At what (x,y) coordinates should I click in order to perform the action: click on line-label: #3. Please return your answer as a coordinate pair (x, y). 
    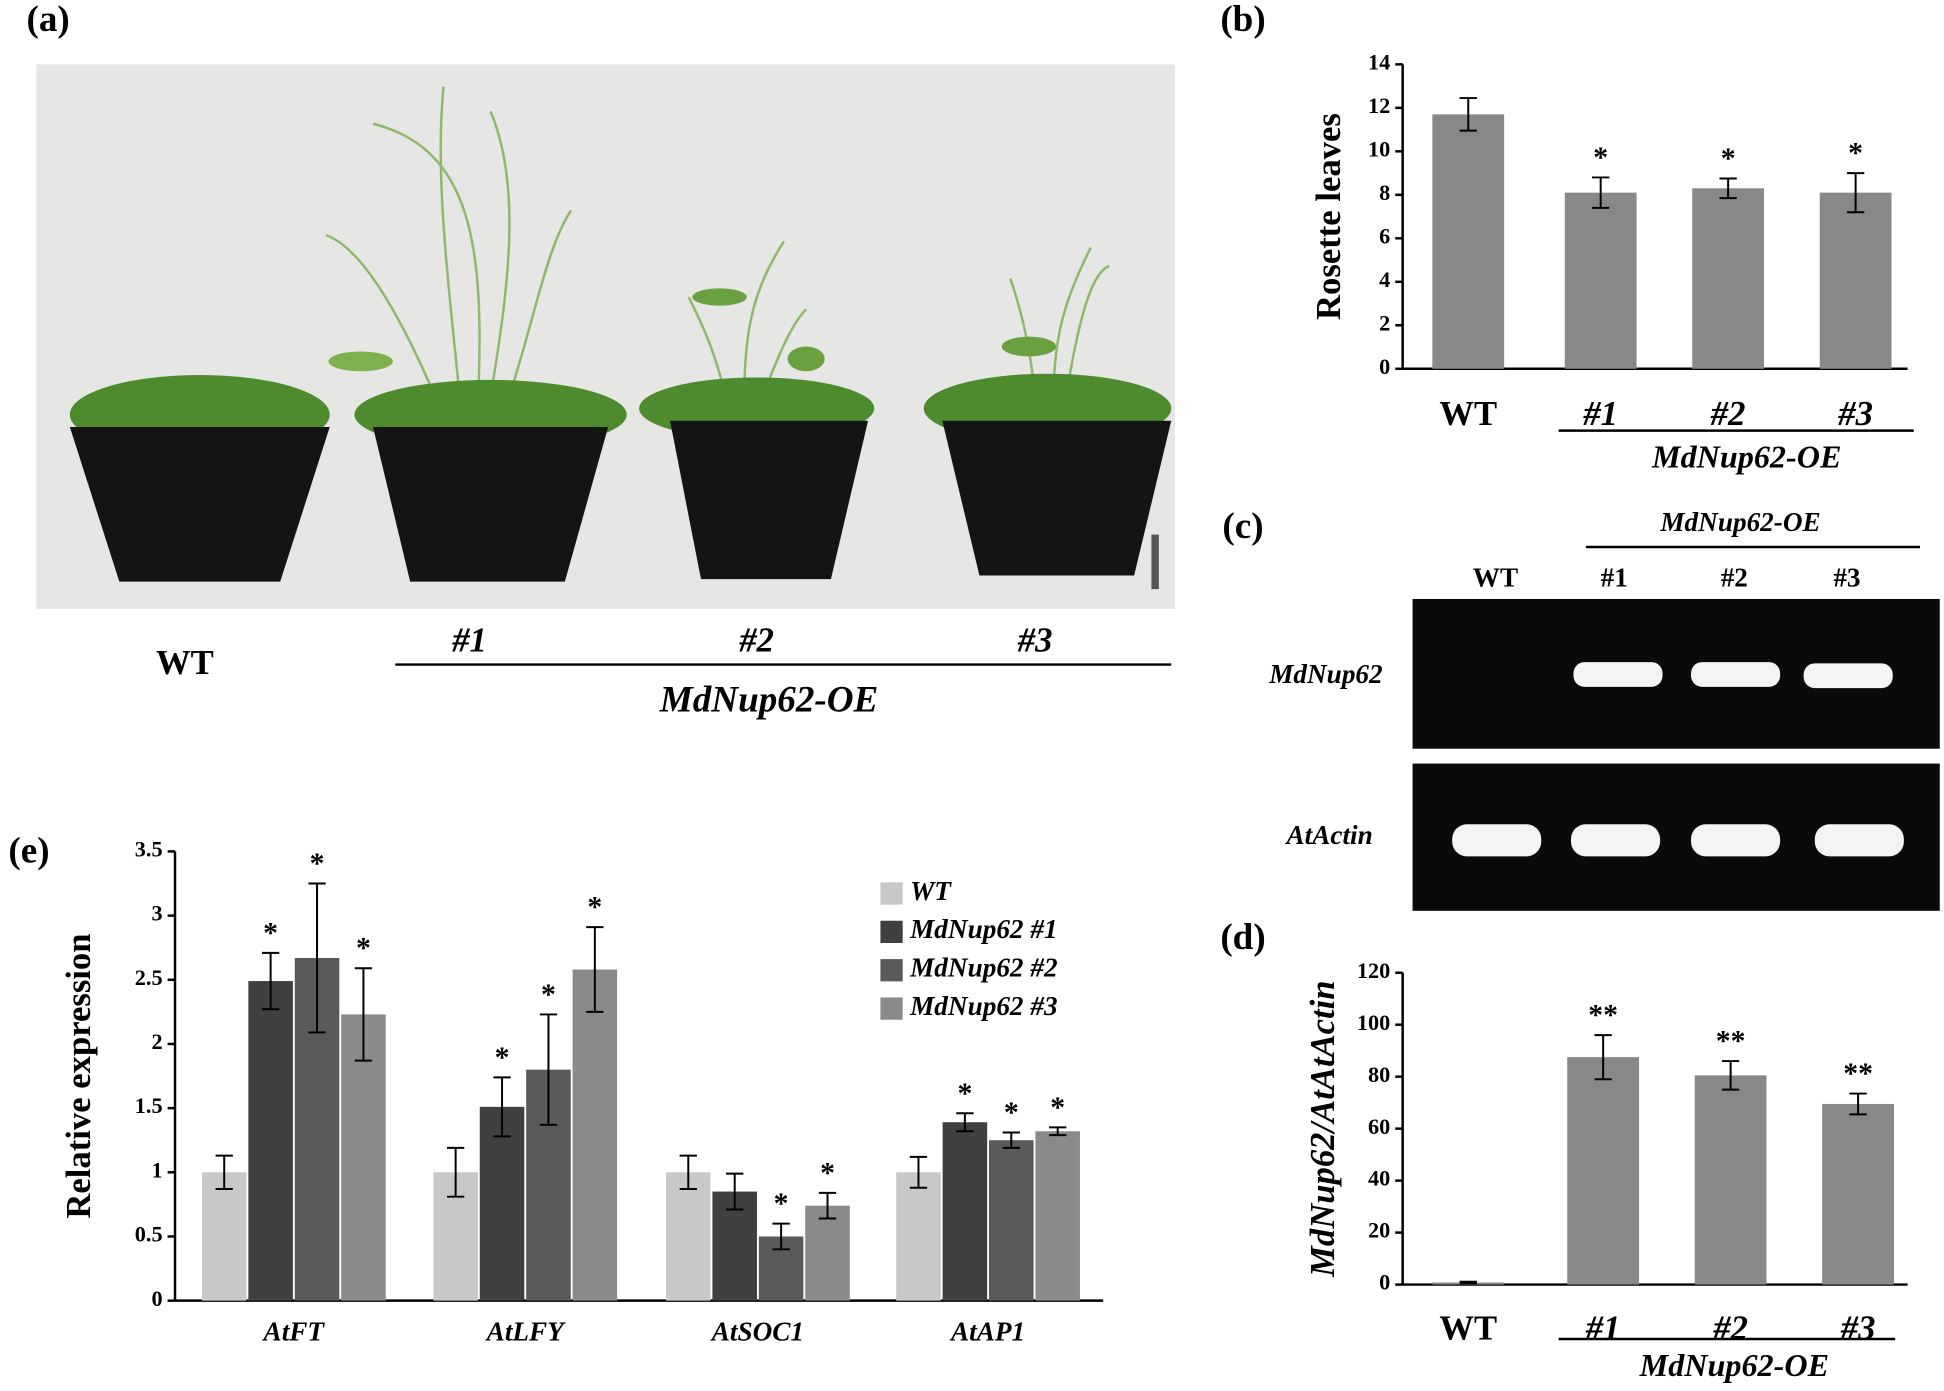
    Looking at the image, I should click on (1035, 640).